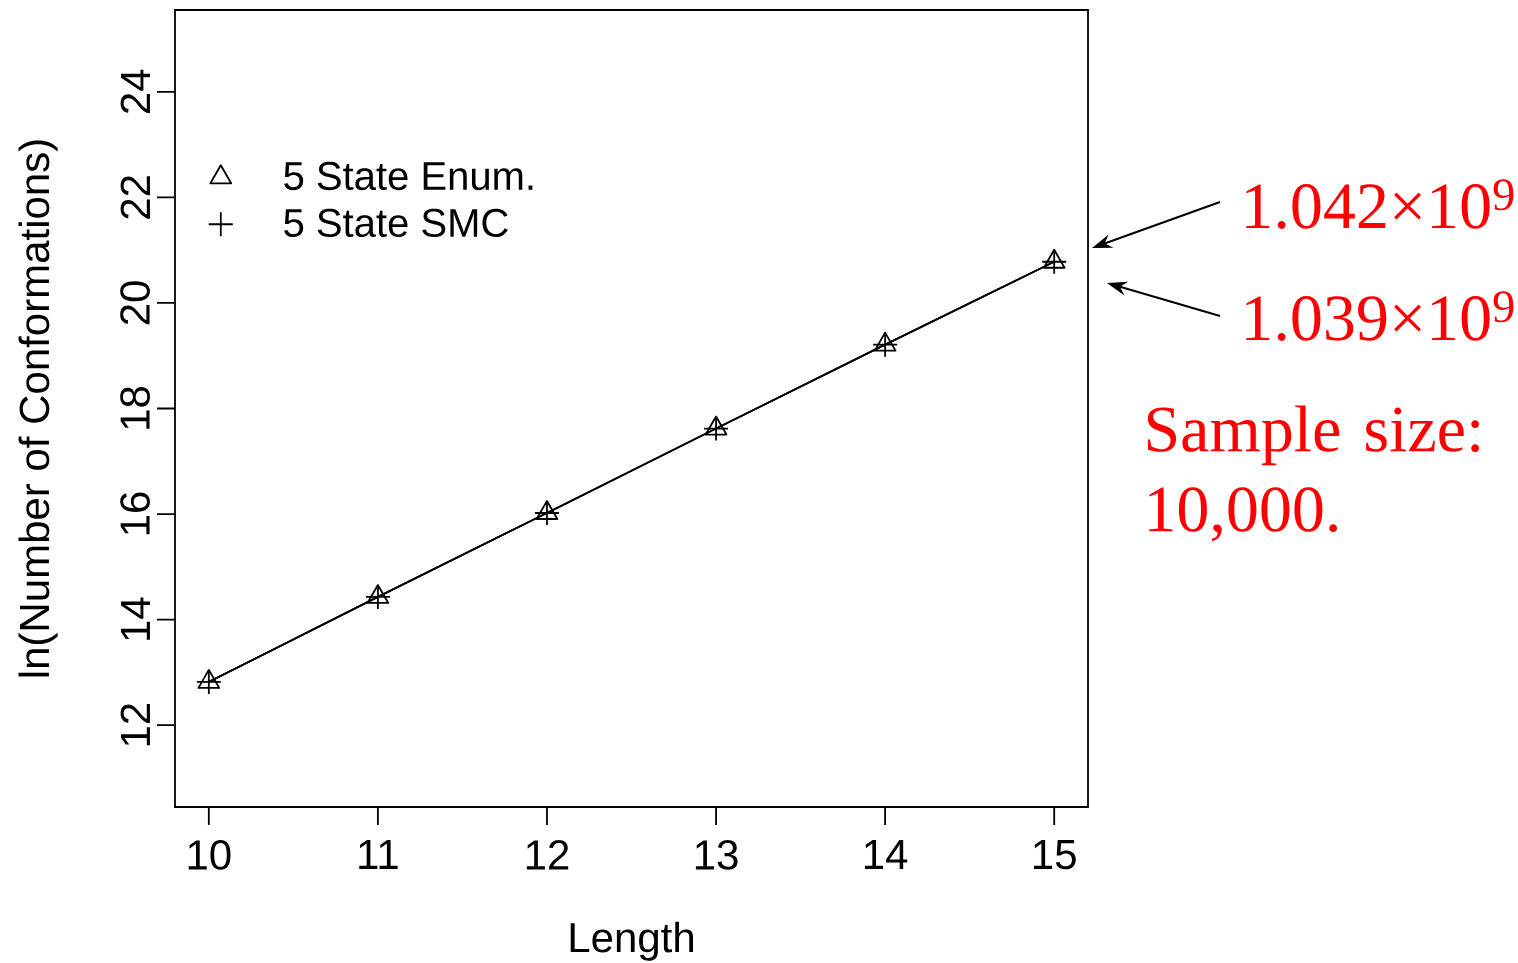 Image resolution: width=1518 pixels, height=963 pixels. What do you see at coordinates (1380, 204) in the screenshot?
I see `text: 1.042×10$^{9}$` at bounding box center [1380, 204].